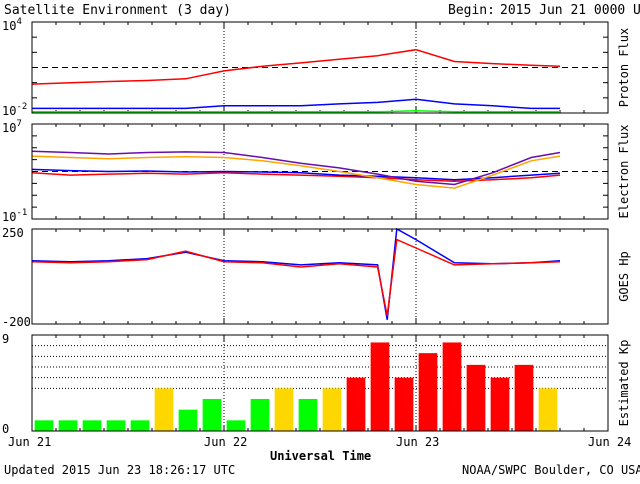 The image size is (640, 484). I want to click on credit-text: NOAA/SWPC Boulder, CO USA, so click(551, 470).